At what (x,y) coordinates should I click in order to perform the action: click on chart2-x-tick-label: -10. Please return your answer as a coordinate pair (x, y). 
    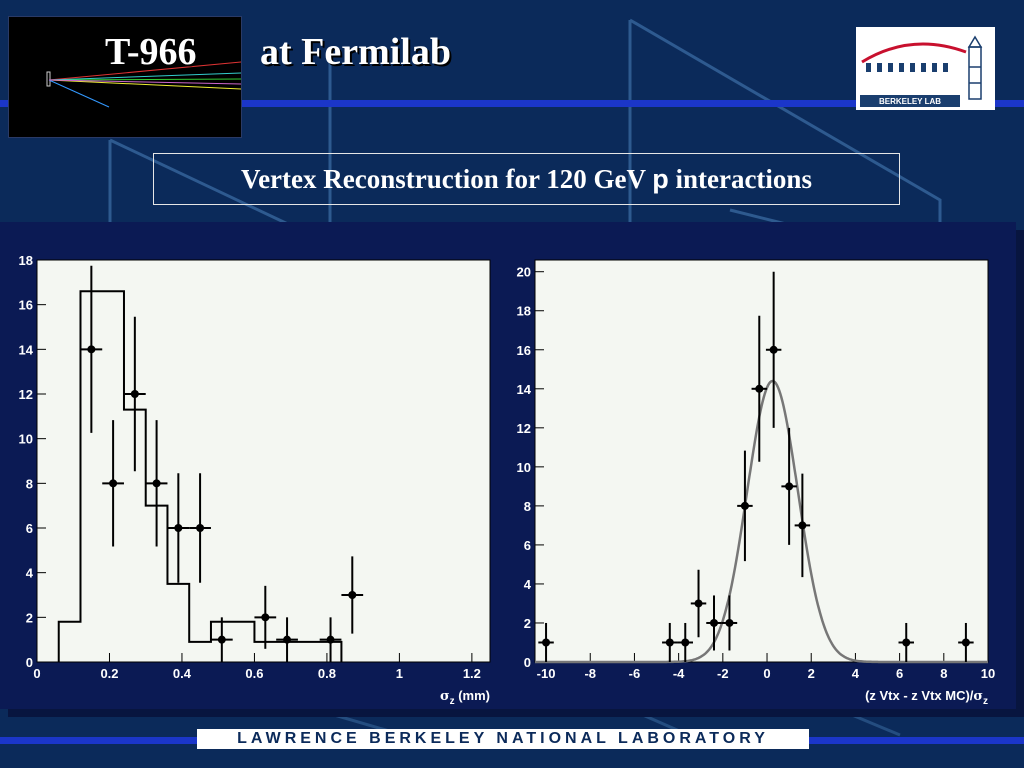
    Looking at the image, I should click on (546, 673).